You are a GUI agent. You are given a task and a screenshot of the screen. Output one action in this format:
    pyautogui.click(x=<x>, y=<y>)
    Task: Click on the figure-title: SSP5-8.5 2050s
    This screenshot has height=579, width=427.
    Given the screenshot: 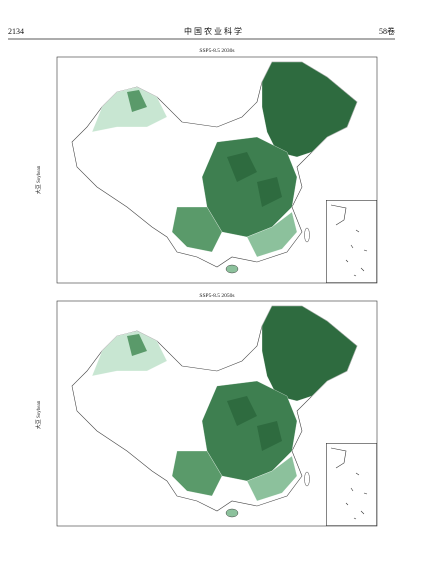 What is the action you would take?
    pyautogui.click(x=216, y=296)
    